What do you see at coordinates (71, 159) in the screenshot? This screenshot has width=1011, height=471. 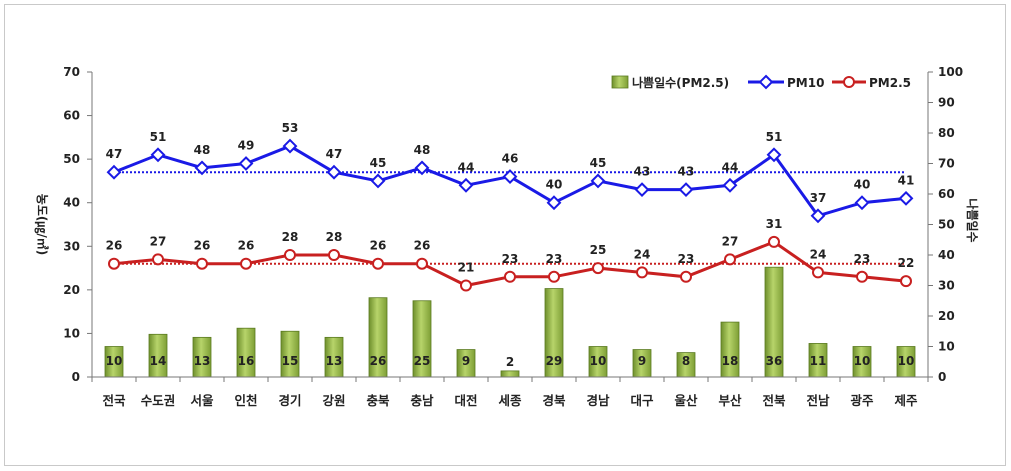 I see `y-tick-label: 50` at bounding box center [71, 159].